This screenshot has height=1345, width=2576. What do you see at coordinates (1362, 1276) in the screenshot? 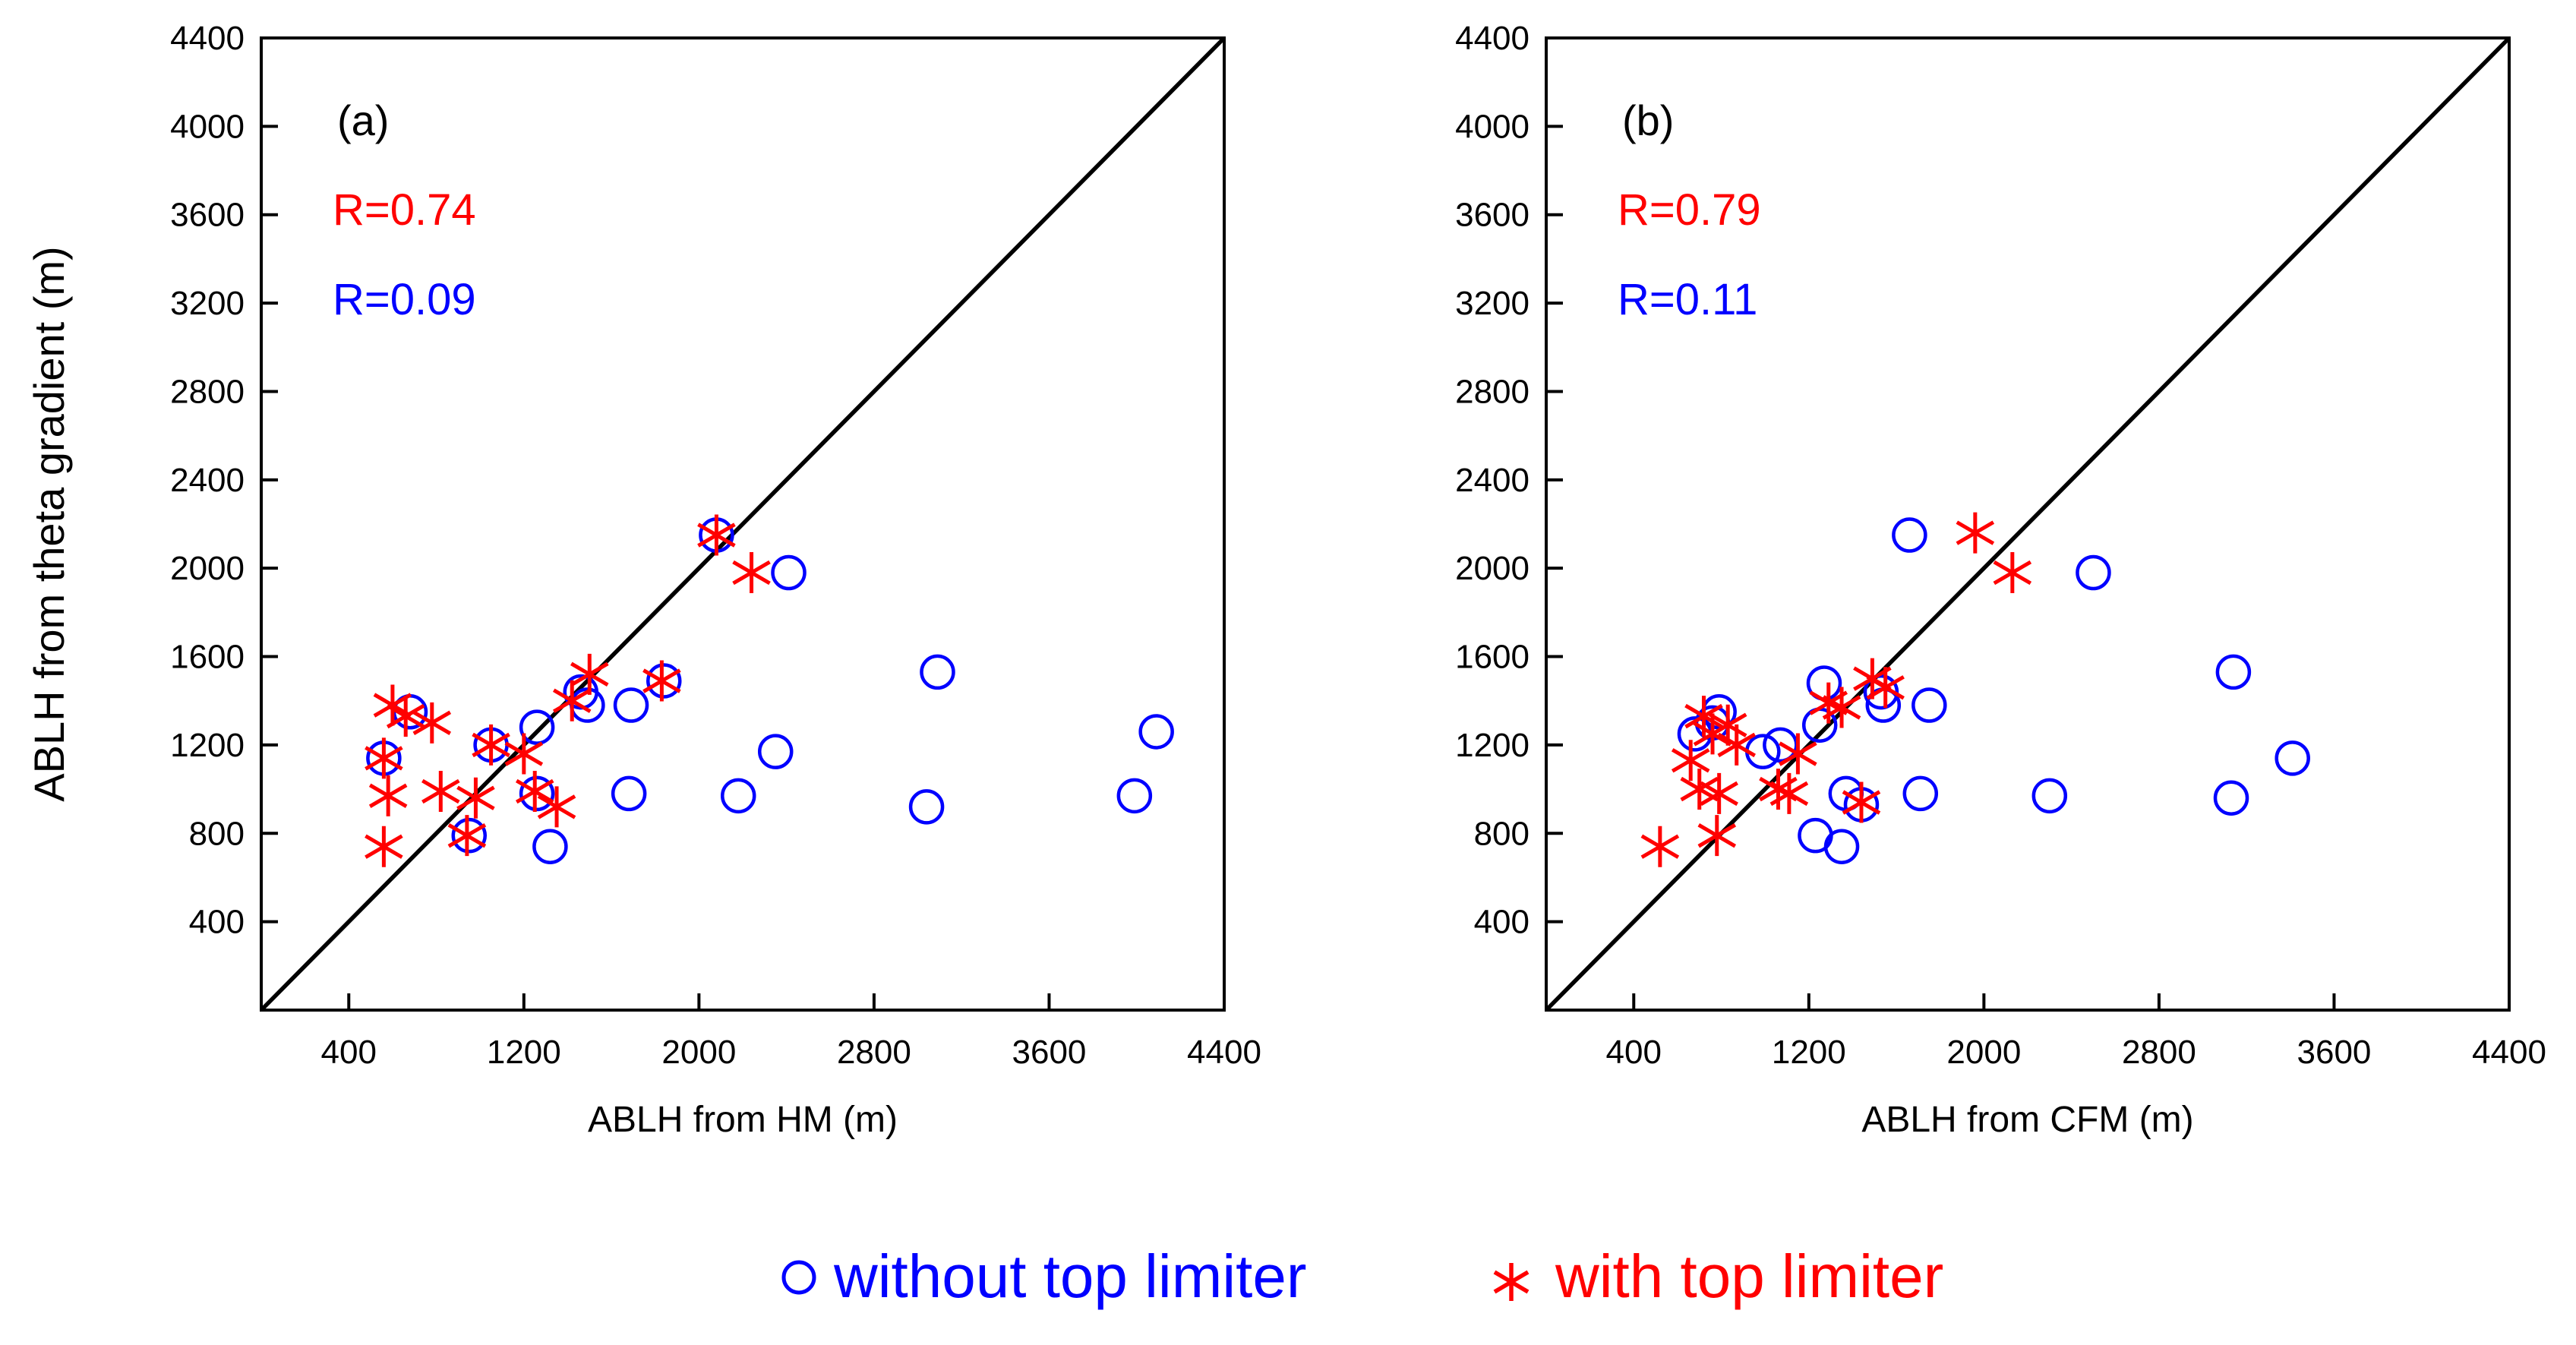
I see `legend: without top limiter with top limiter` at bounding box center [1362, 1276].